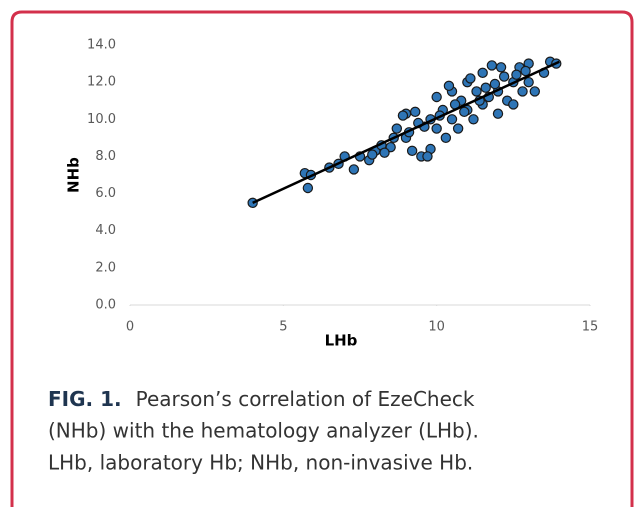 The height and width of the screenshot is (511, 644). I want to click on y-tick-label: 8.0, so click(105, 156).